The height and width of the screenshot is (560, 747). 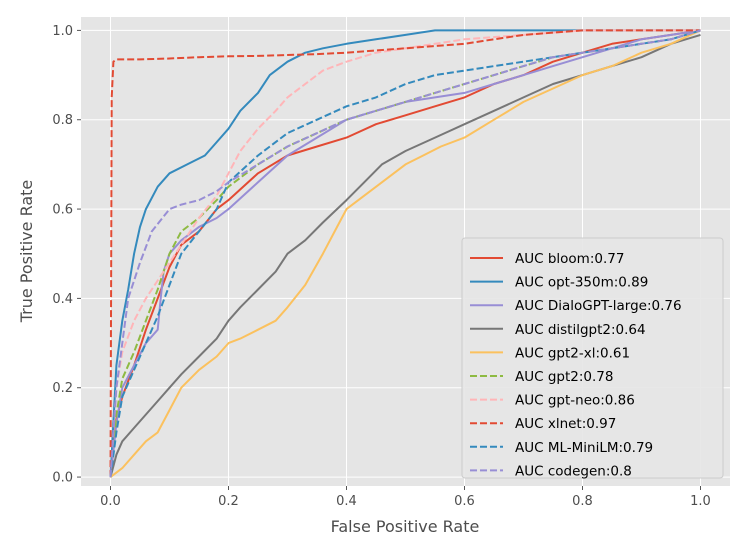 I want to click on x-tick-label: 0.8, so click(x=582, y=501).